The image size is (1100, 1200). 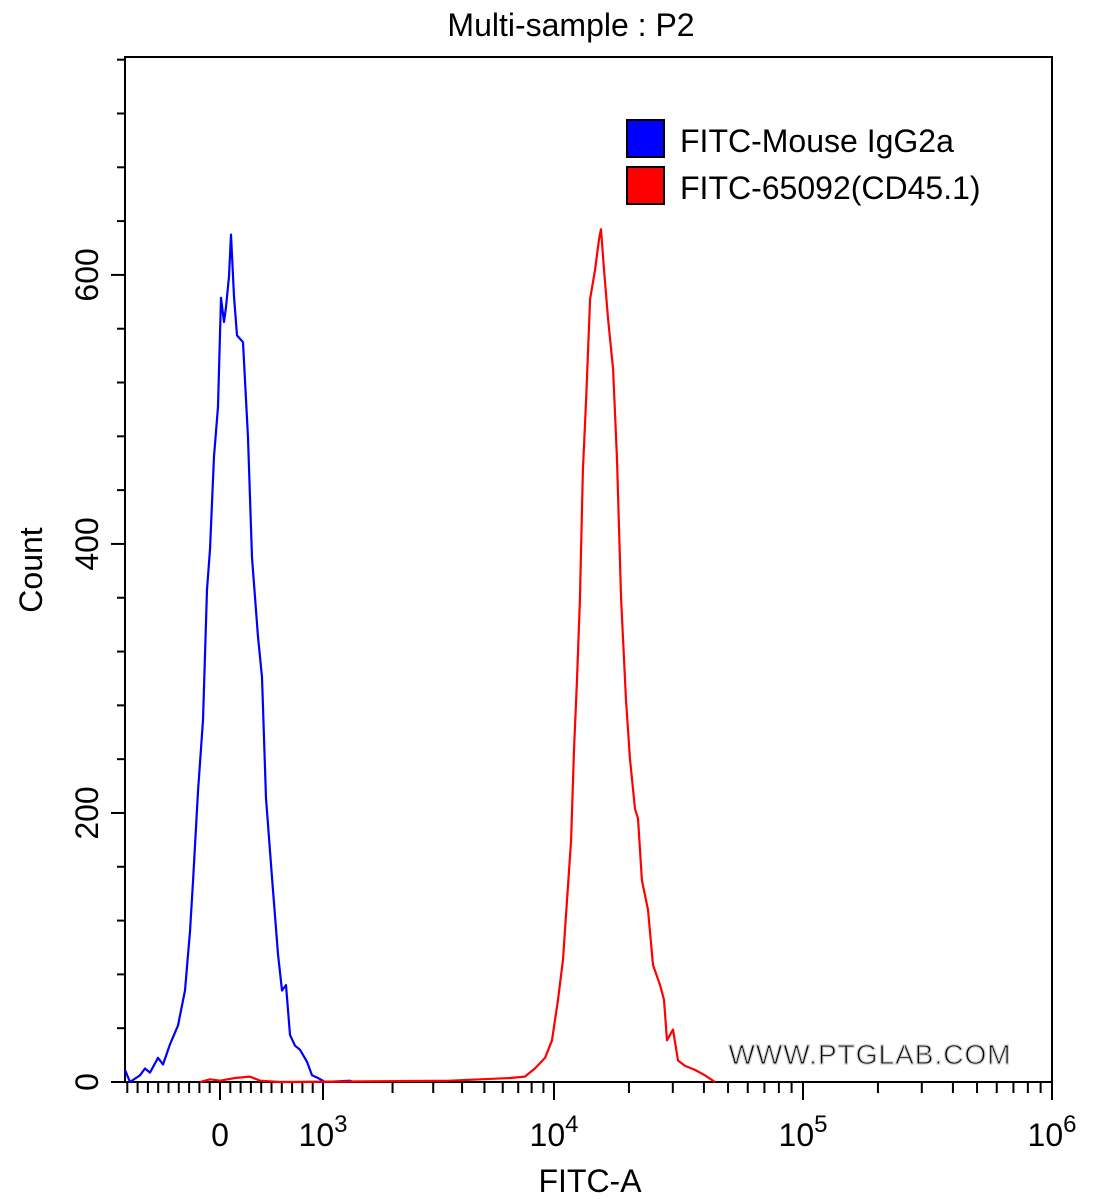 What do you see at coordinates (803, 162) in the screenshot?
I see `legend: FITC-Mouse IgG2a FITC-65092(CD45.1)` at bounding box center [803, 162].